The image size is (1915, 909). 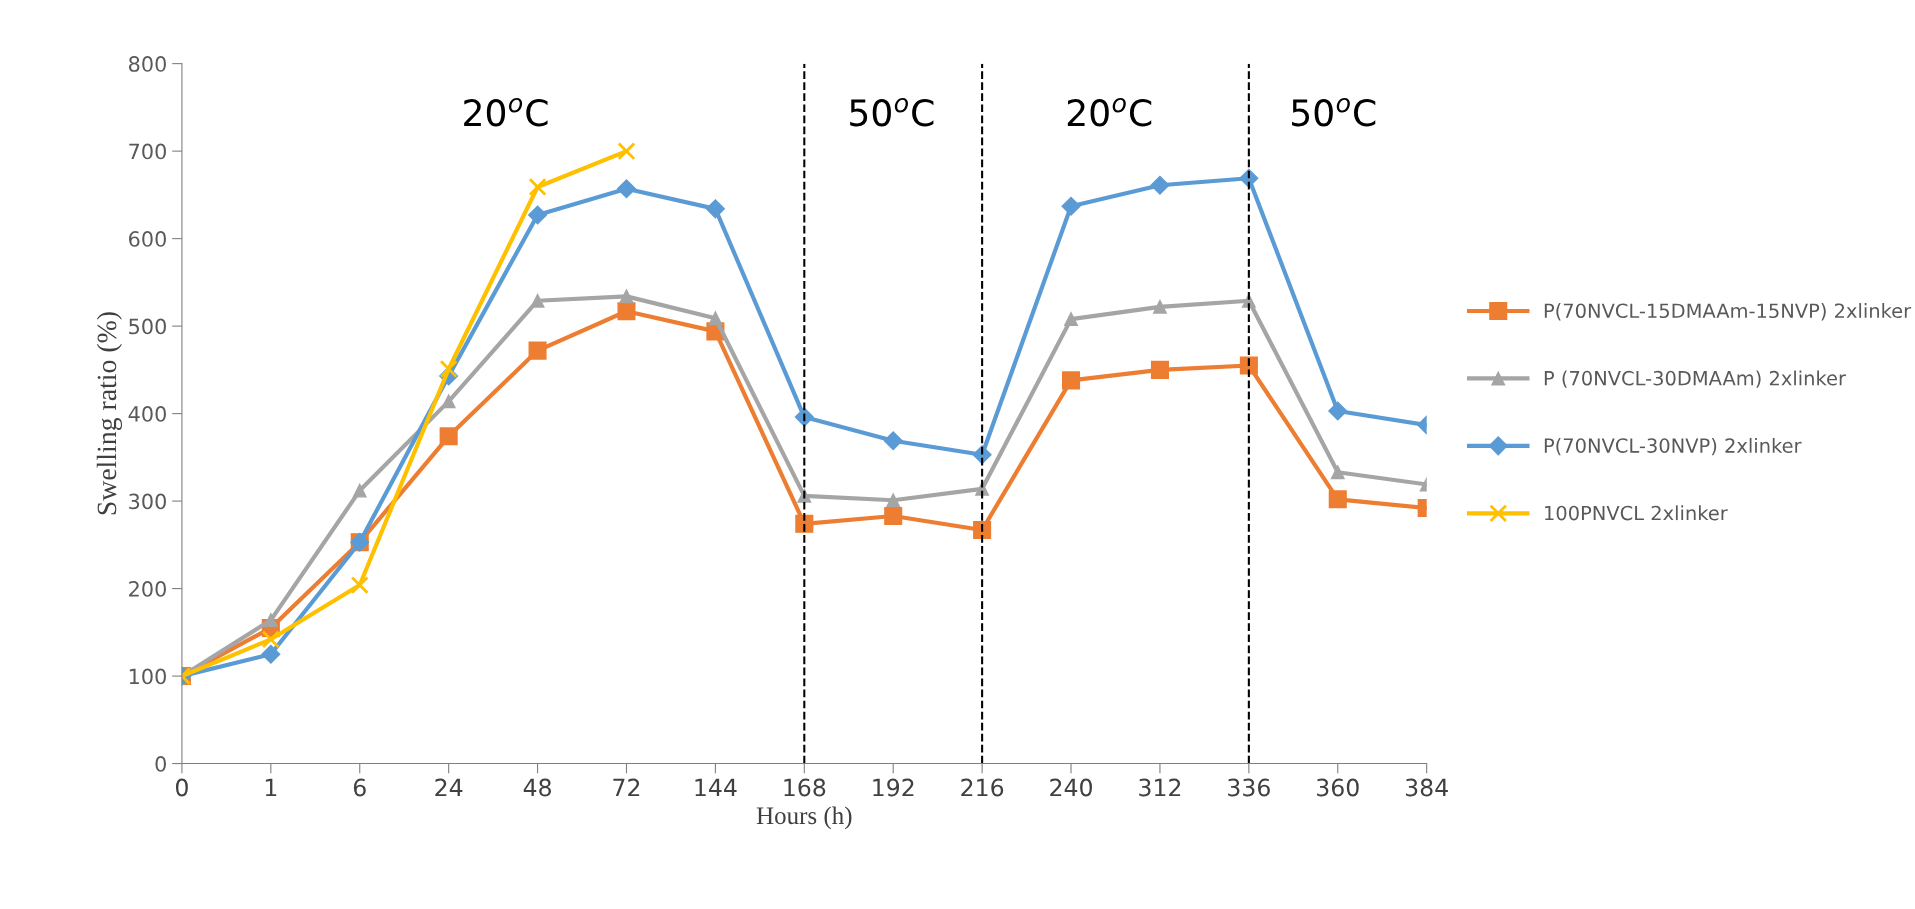 What do you see at coordinates (181, 787) in the screenshot?
I see `x-tick-label: 0` at bounding box center [181, 787].